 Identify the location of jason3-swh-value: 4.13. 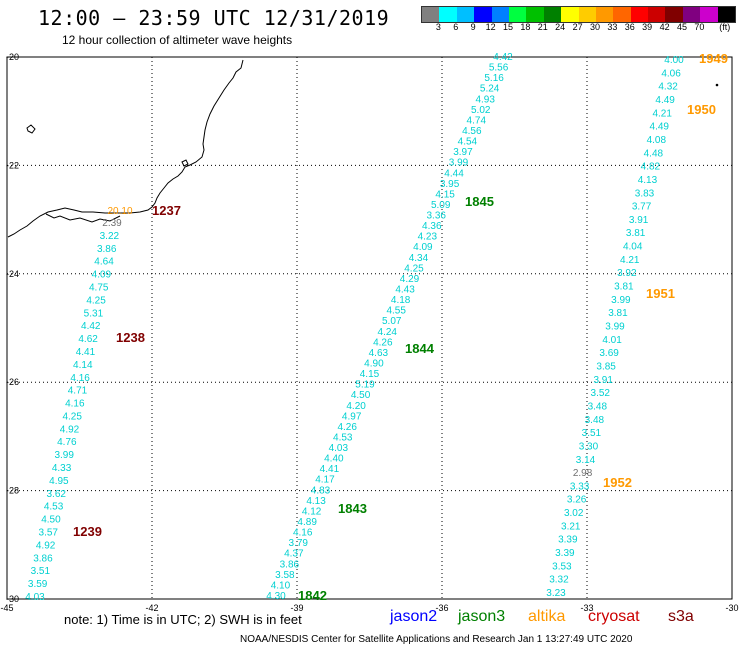
(316, 501).